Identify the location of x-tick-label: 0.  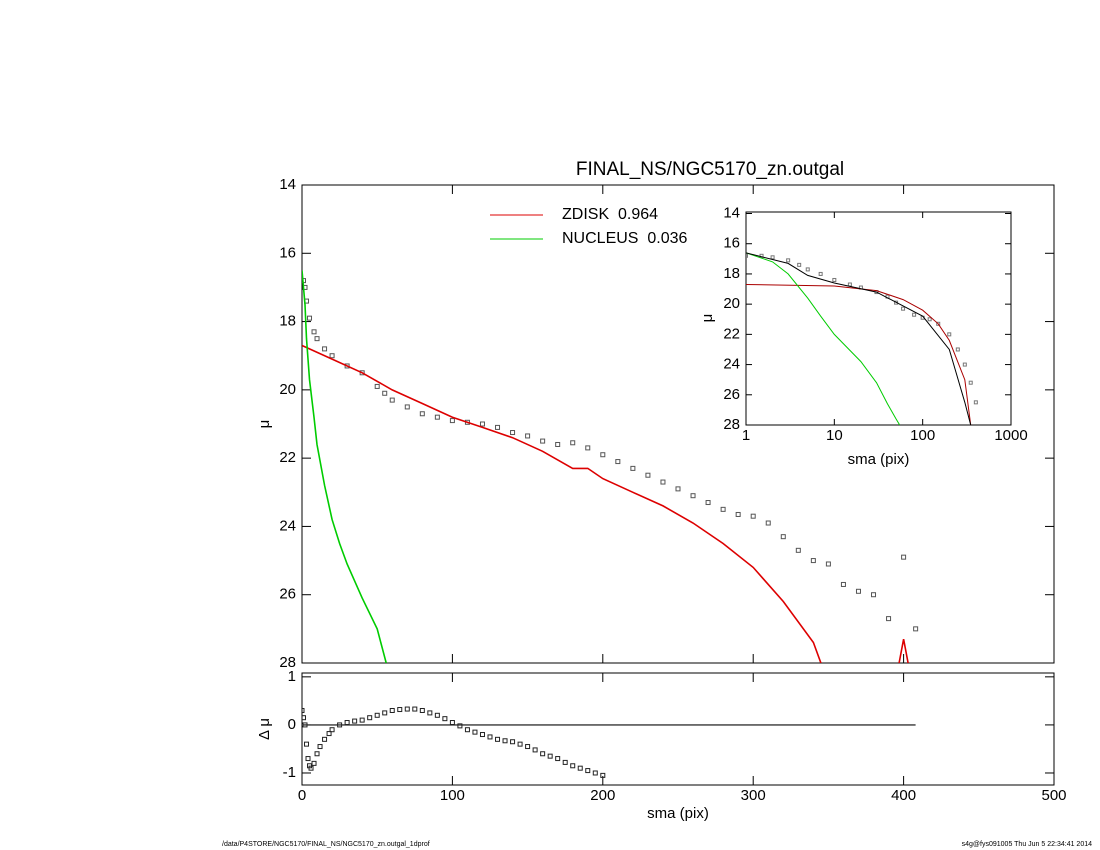
(302, 795).